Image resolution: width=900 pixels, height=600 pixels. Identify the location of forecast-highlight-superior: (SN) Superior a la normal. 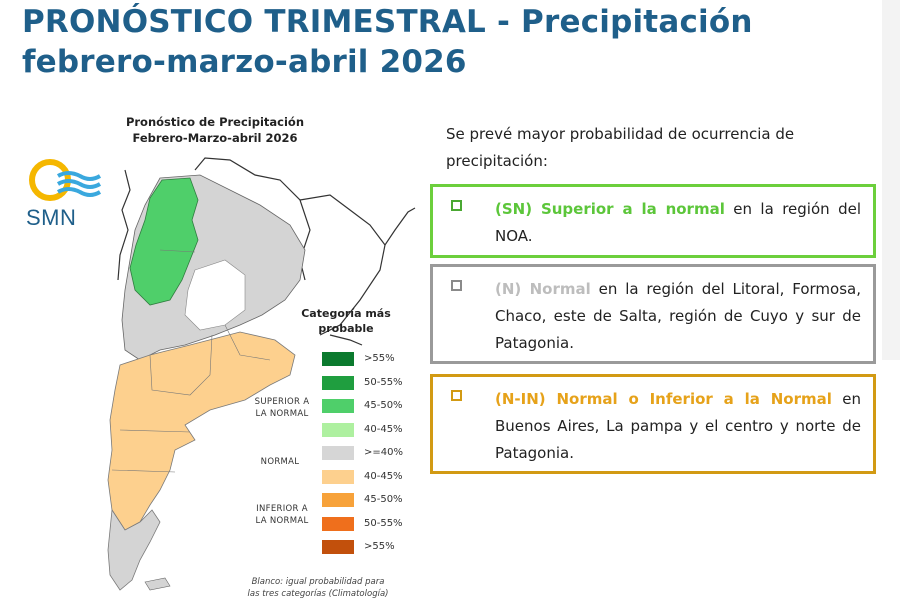
(610, 209).